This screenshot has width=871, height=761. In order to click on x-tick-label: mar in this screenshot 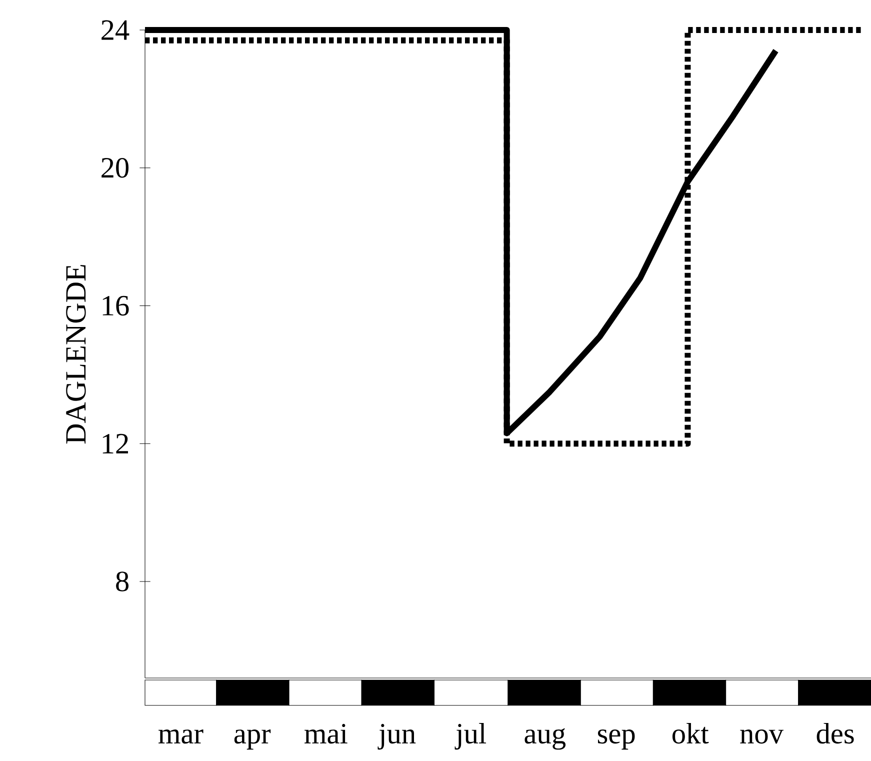, I will do `click(181, 737)`.